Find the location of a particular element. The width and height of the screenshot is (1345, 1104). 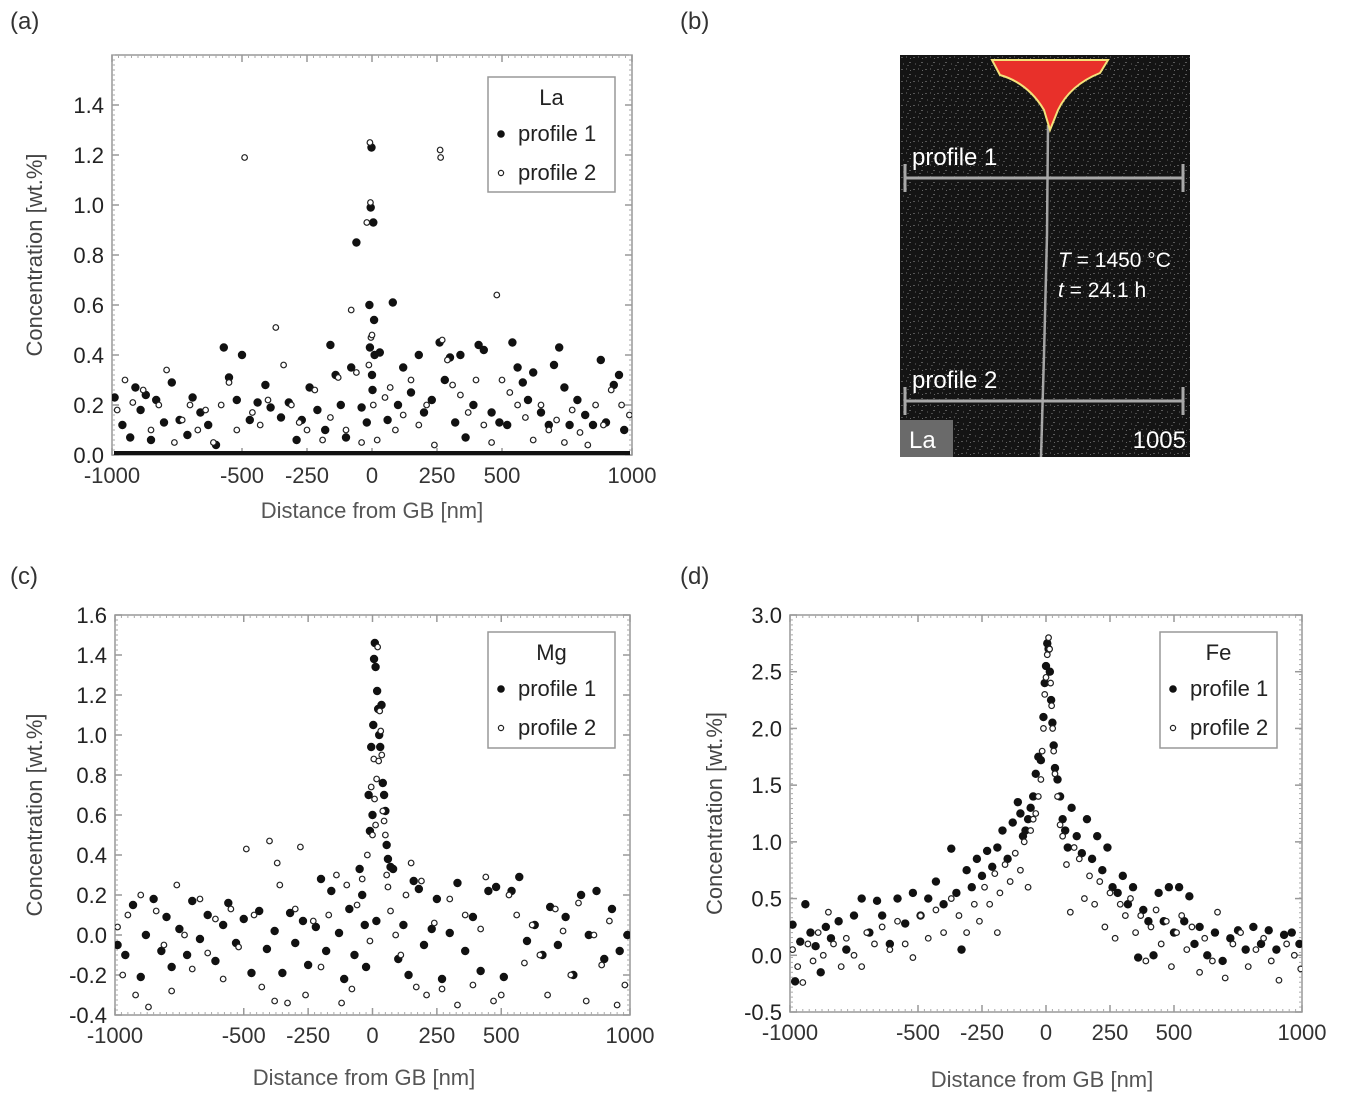

profile-1-line is located at coordinates (1044, 178).